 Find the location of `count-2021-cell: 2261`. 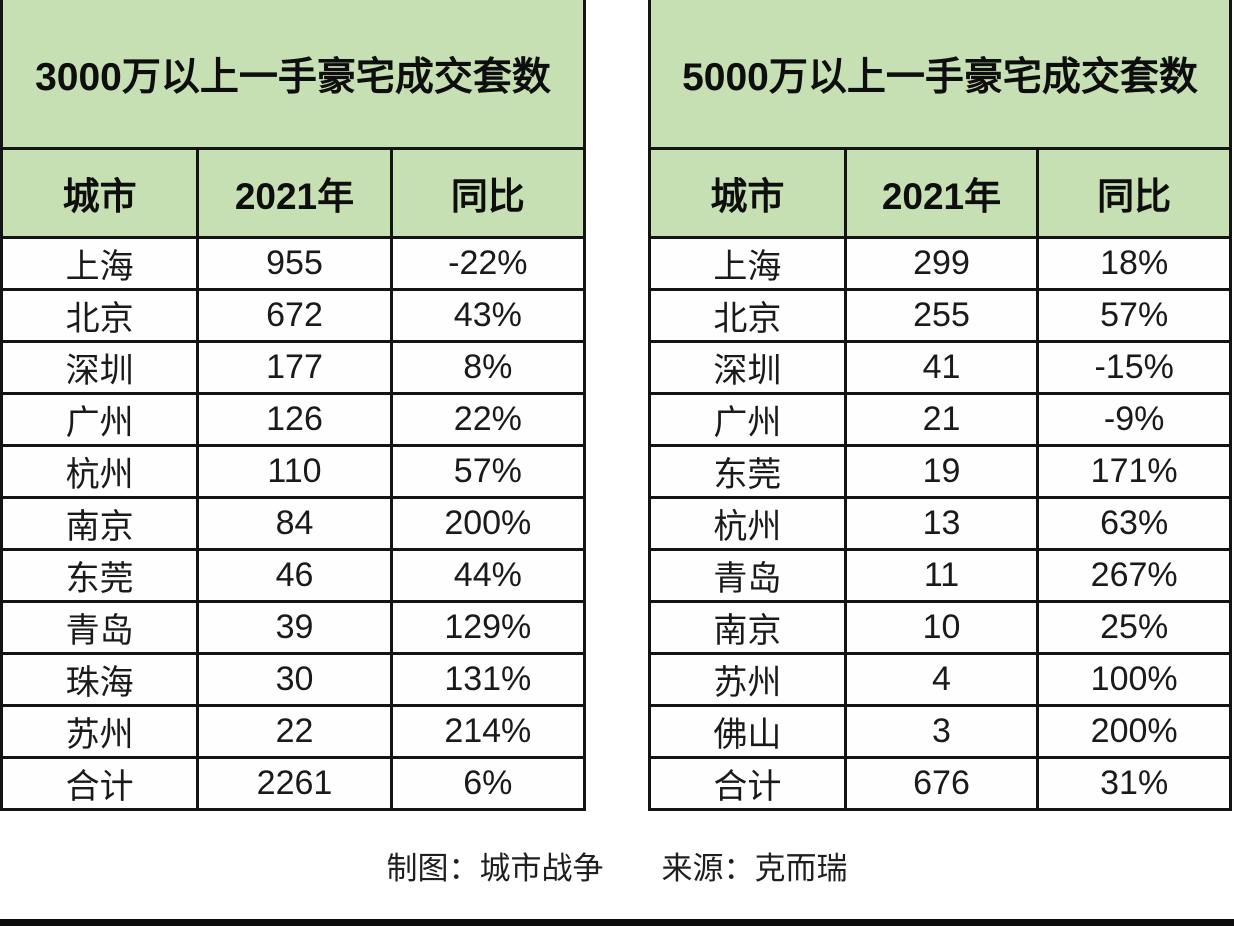

count-2021-cell: 2261 is located at coordinates (293, 783).